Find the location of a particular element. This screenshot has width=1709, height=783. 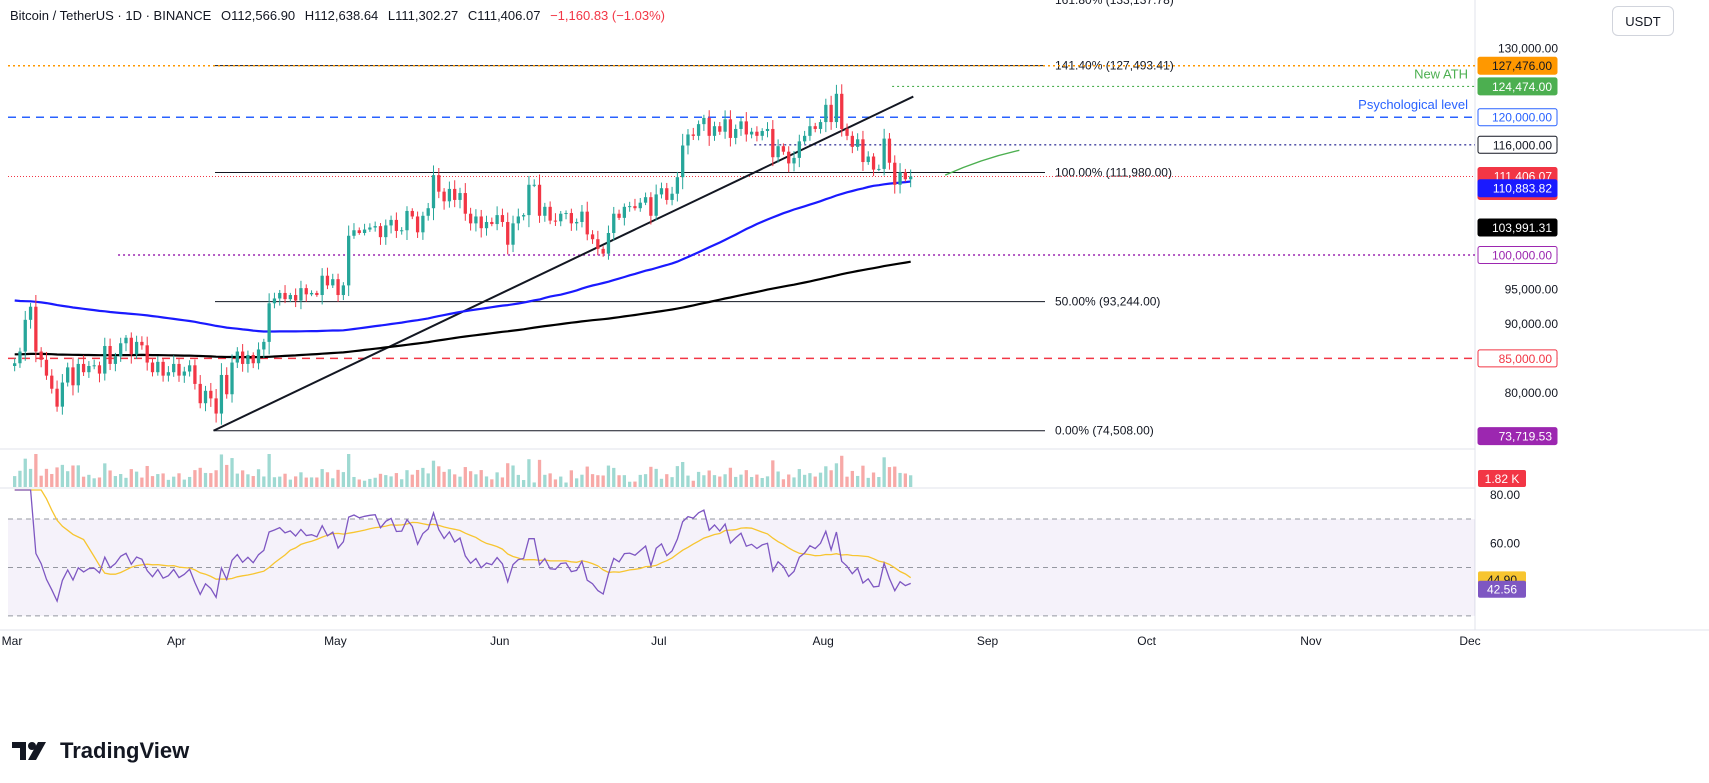

time-axis-label: May is located at coordinates (335, 641).